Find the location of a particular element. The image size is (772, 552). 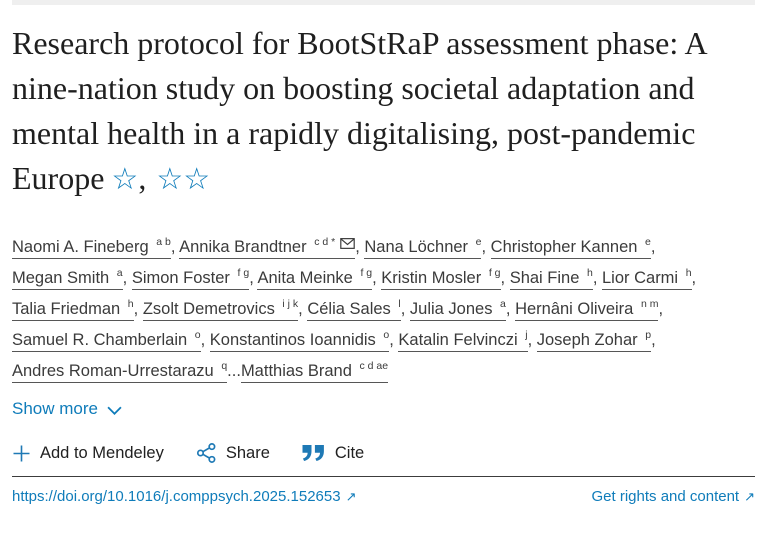

author-link: Julia Jones a is located at coordinates (457, 309).